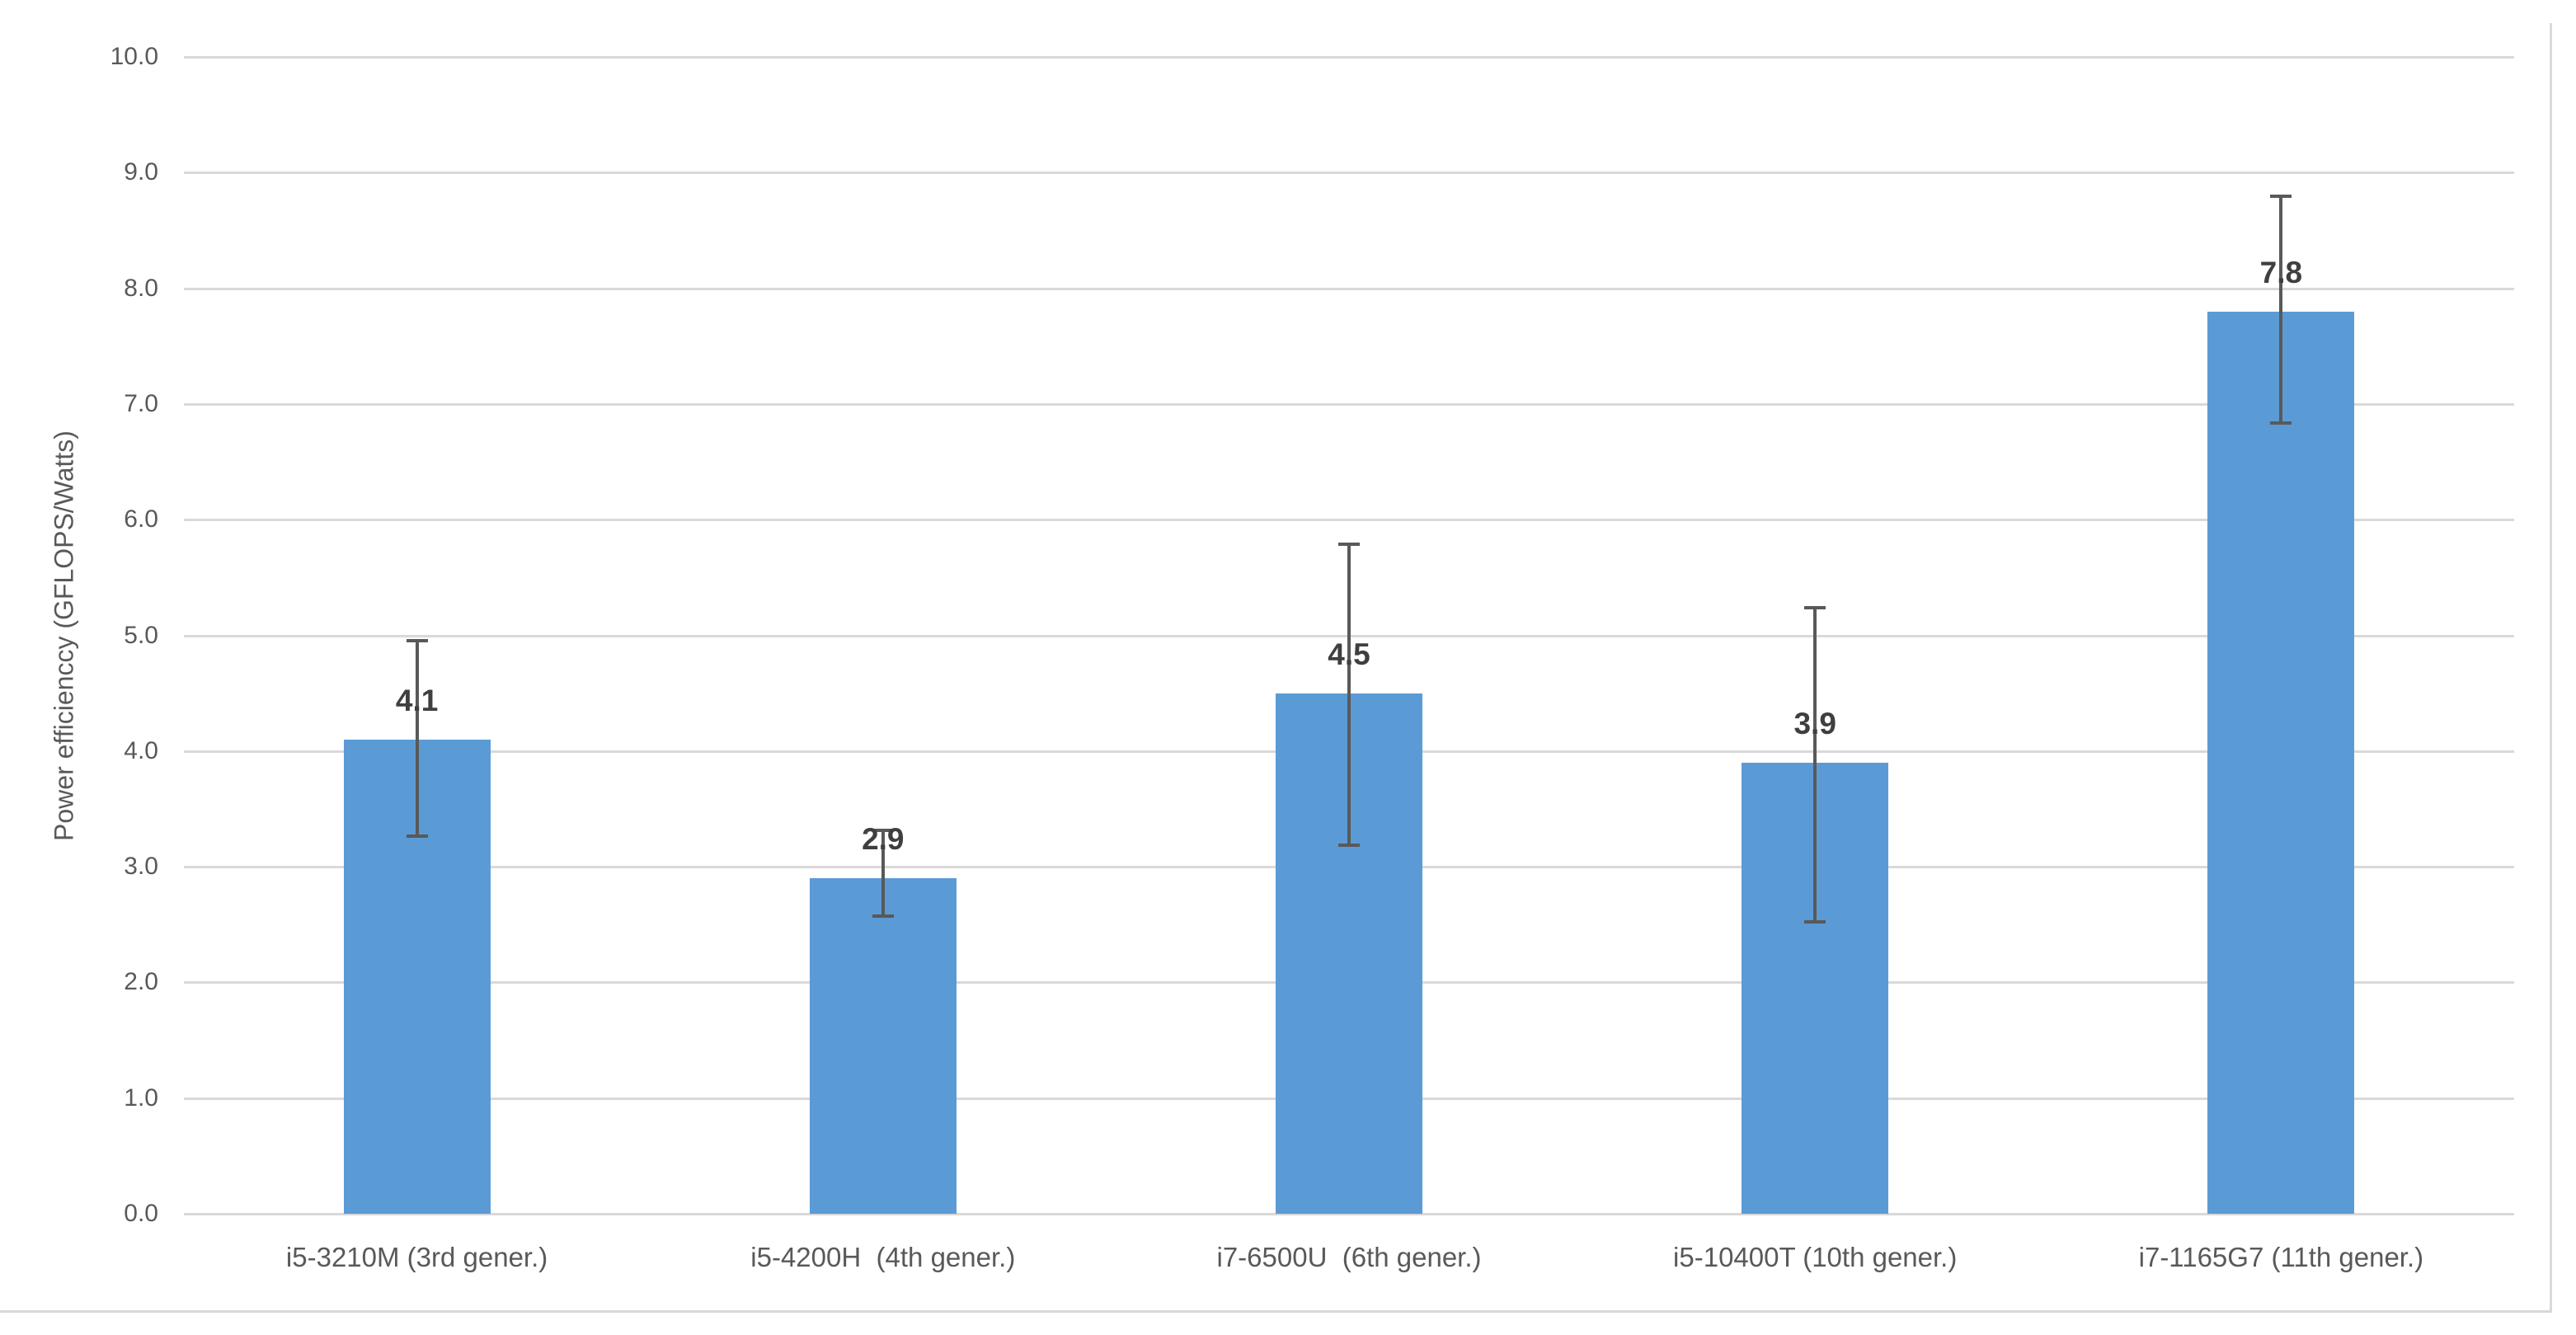 The image size is (2576, 1335). Describe the element at coordinates (2281, 1257) in the screenshot. I see `x-axis-category-label: i7-1165G7 (11th gener.)` at that location.